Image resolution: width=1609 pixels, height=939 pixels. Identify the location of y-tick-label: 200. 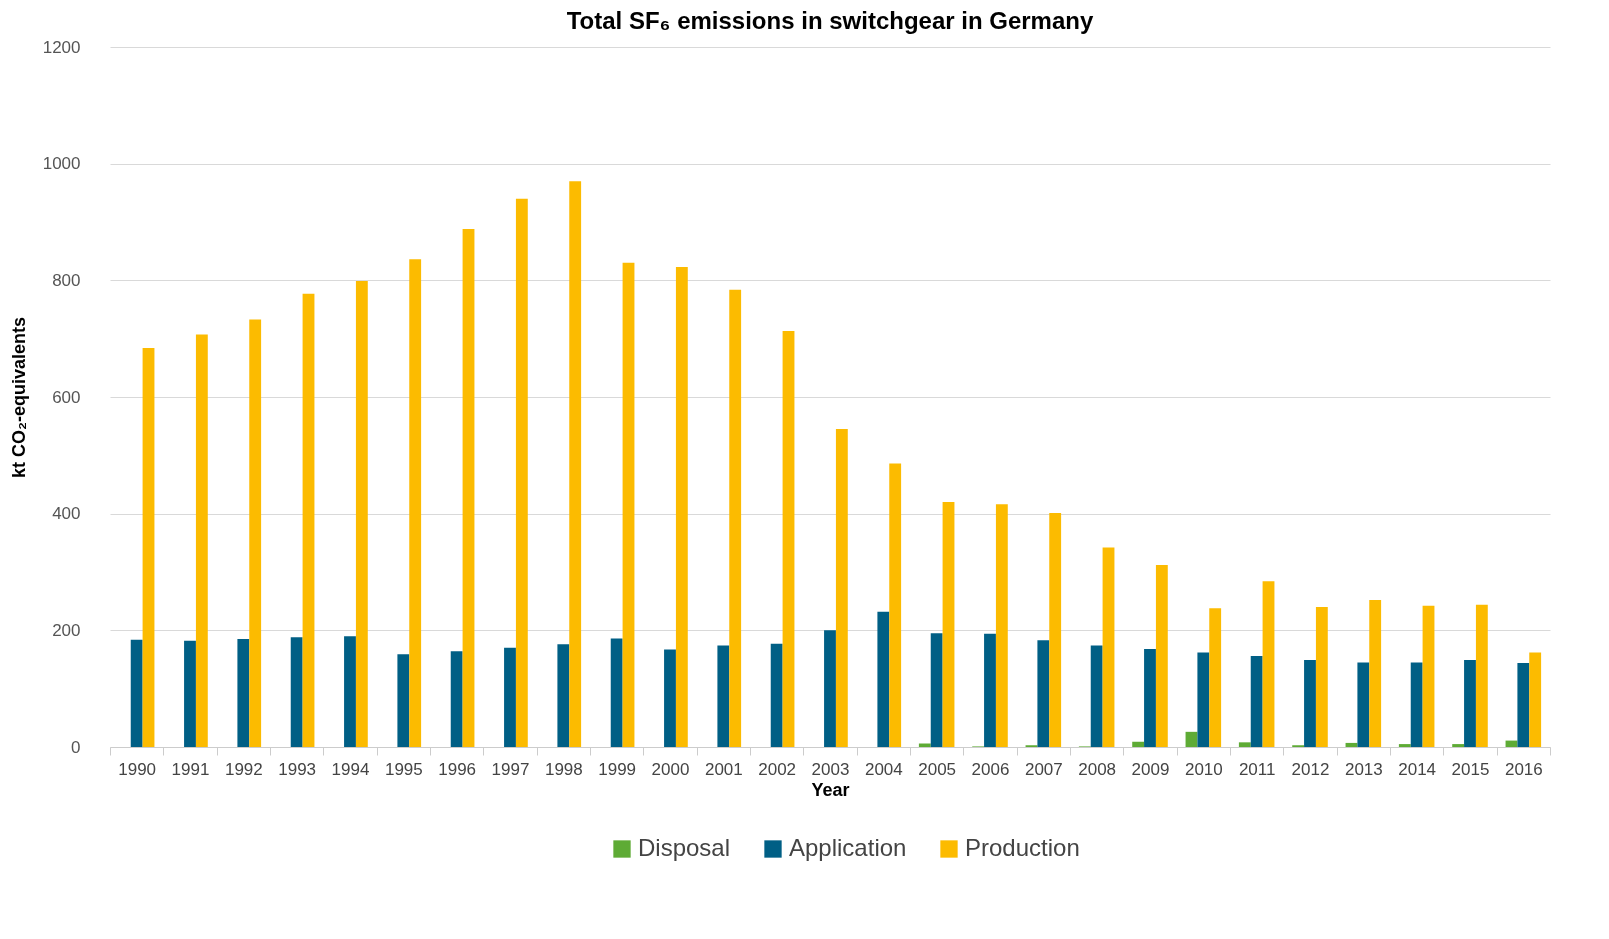
(66, 630).